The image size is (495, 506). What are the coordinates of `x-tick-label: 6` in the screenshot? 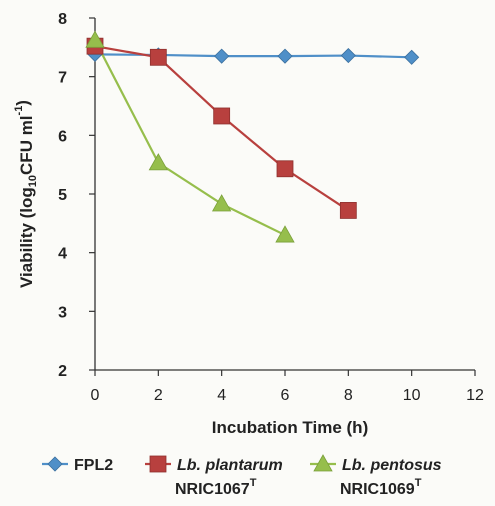 It's located at (285, 395).